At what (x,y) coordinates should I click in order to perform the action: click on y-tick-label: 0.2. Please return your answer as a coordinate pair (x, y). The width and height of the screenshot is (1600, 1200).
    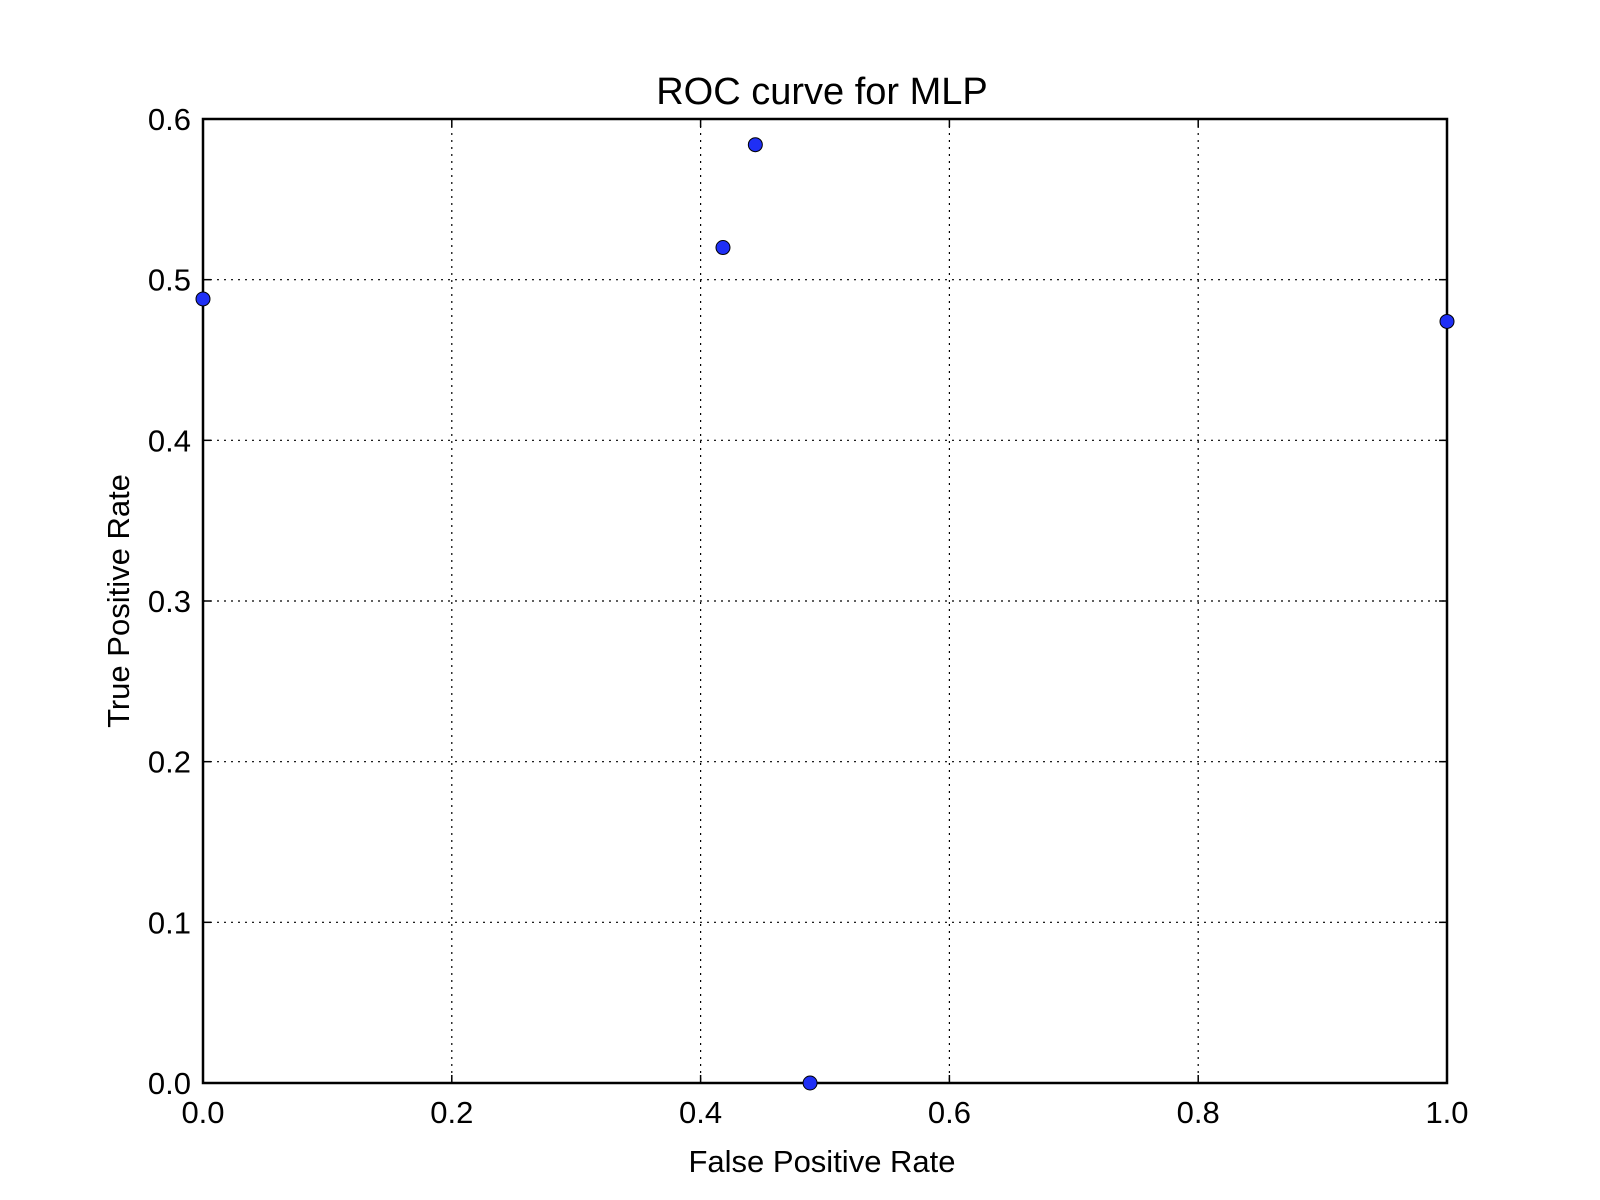
    Looking at the image, I should click on (169, 762).